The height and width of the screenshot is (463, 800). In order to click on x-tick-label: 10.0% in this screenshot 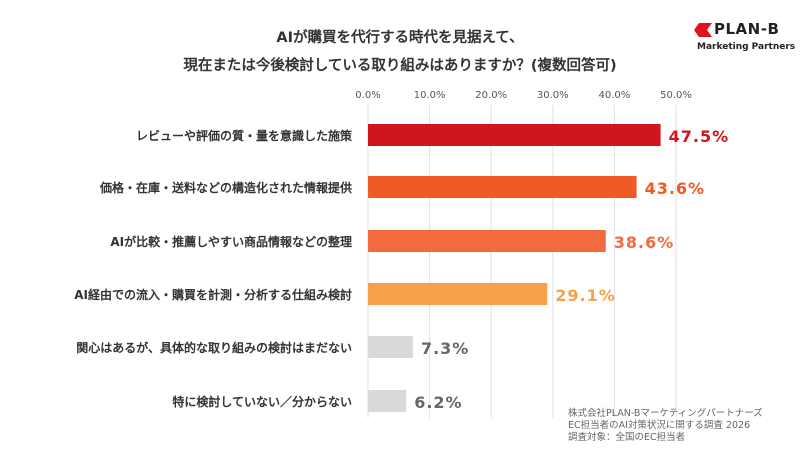, I will do `click(430, 95)`.